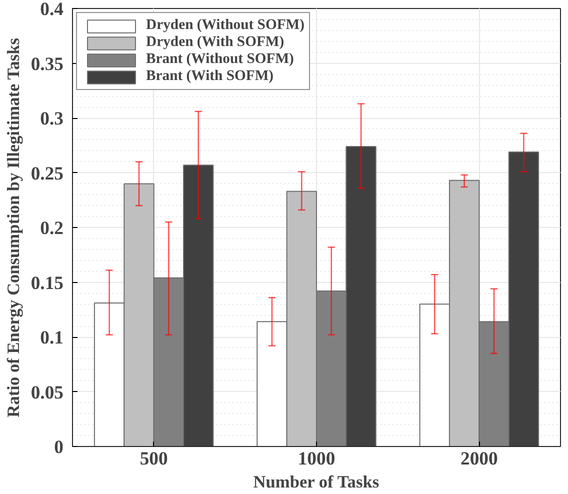 The image size is (568, 494). What do you see at coordinates (154, 459) in the screenshot?
I see `x-tick-label: 500` at bounding box center [154, 459].